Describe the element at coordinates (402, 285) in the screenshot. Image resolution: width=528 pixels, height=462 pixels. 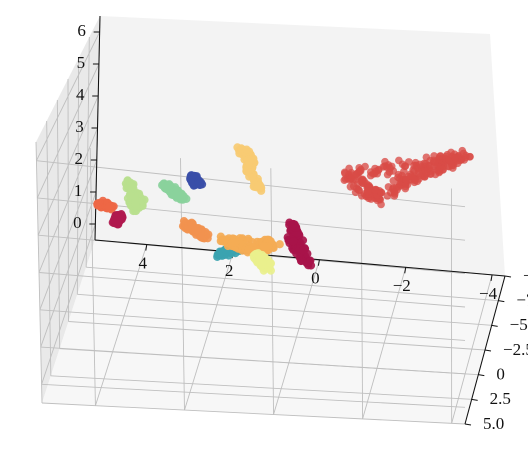
I see `x-tick-label-3: −2` at that location.